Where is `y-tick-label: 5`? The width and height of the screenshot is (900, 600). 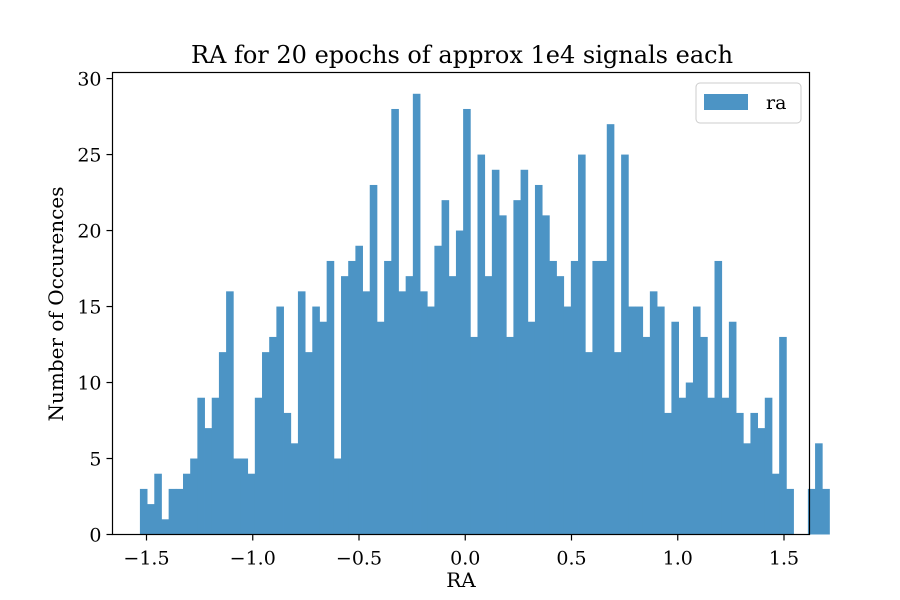 y-tick-label: 5 is located at coordinates (95, 460).